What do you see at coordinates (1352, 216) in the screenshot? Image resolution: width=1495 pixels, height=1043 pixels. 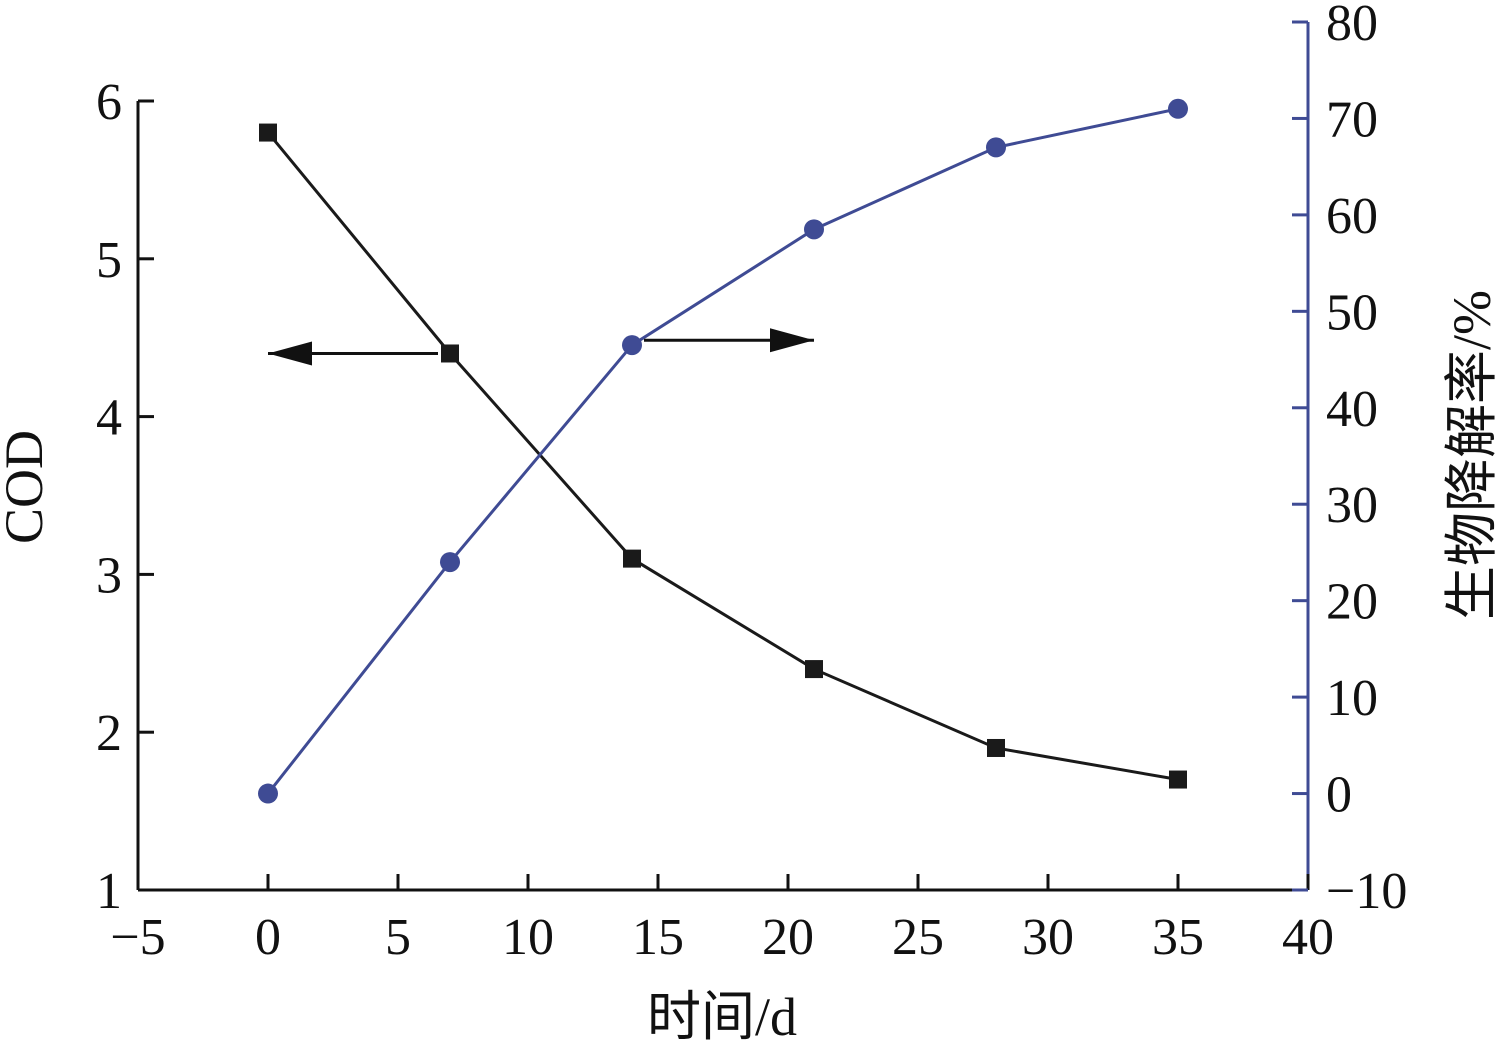 I see `right-y-tick-label: 60` at bounding box center [1352, 216].